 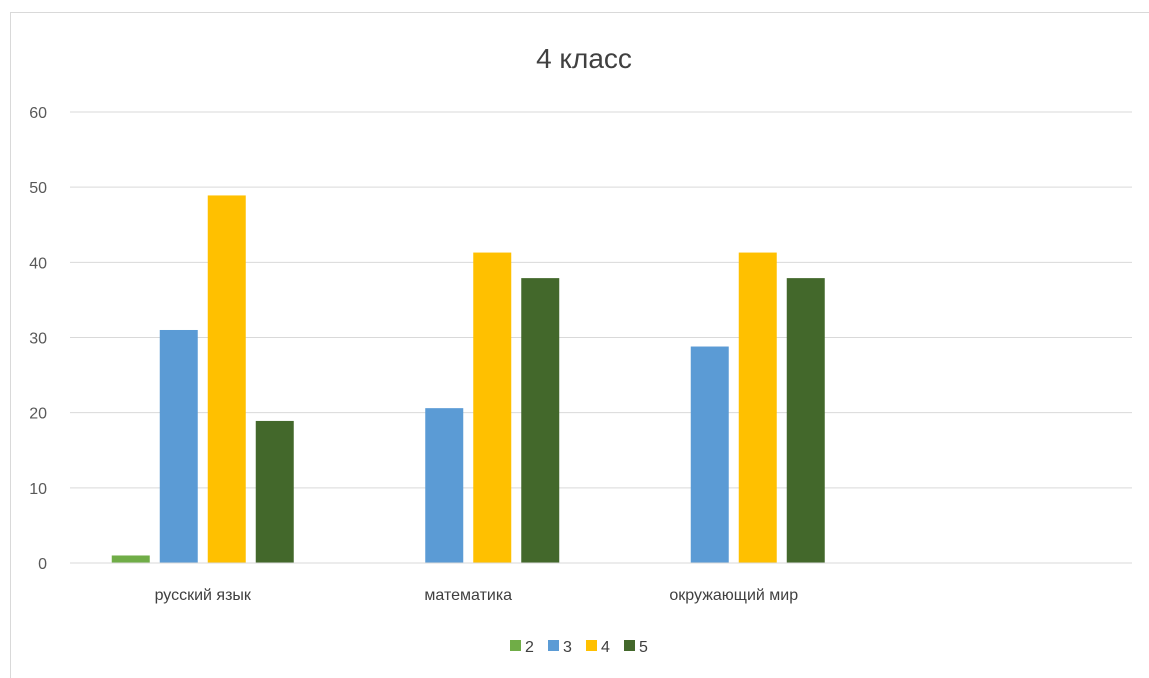 I want to click on category-label: окружающий мир, so click(x=733, y=595).